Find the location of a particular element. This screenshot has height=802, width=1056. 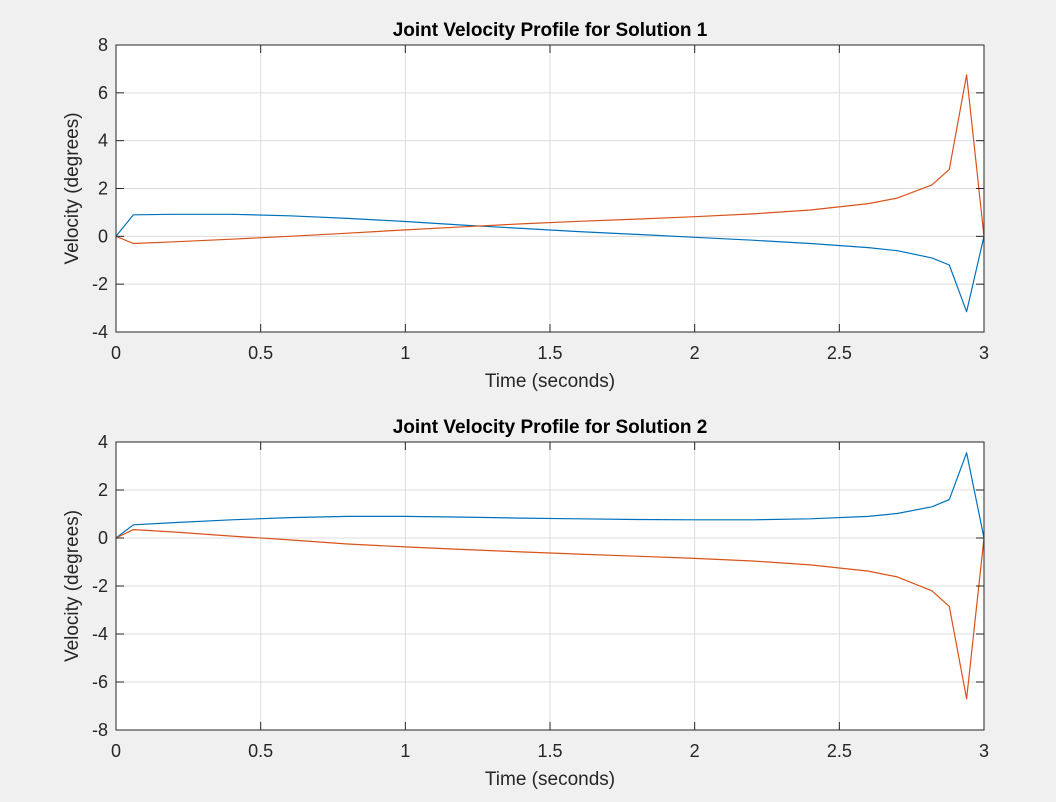

y-tick-label: 8 is located at coordinates (103, 45).